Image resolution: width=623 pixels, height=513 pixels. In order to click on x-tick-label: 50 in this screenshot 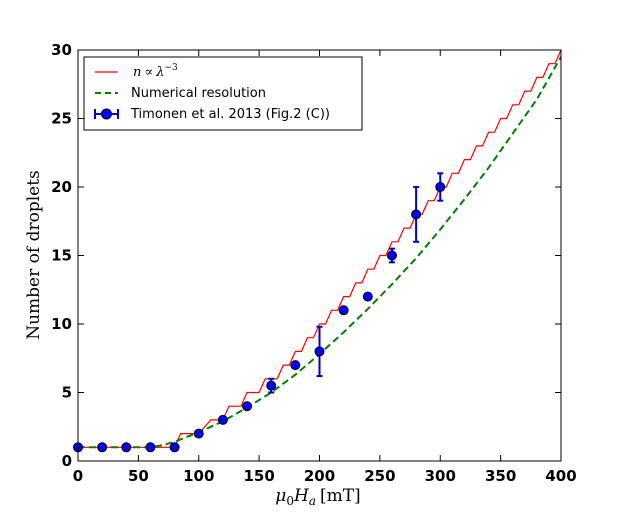, I will do `click(138, 476)`.